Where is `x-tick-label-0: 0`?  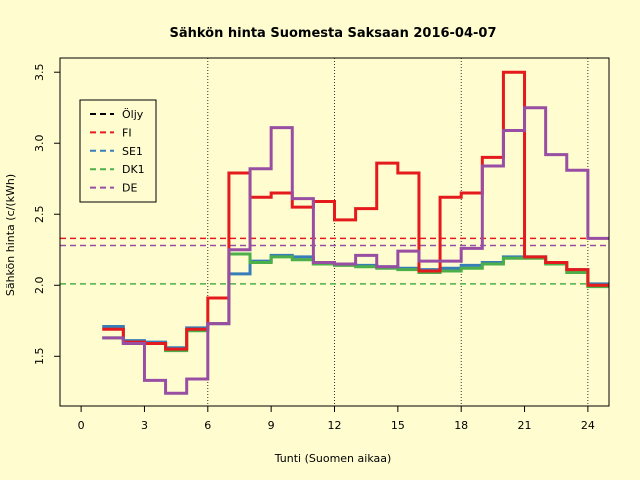 x-tick-label-0: 0 is located at coordinates (81, 425).